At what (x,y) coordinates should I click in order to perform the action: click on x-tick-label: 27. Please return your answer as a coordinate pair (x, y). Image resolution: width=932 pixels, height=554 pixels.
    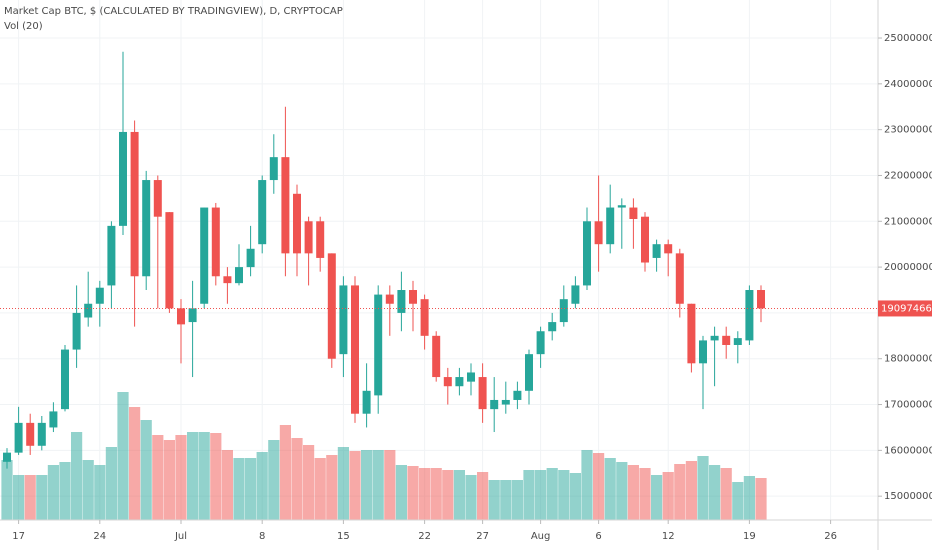
    Looking at the image, I should click on (482, 536).